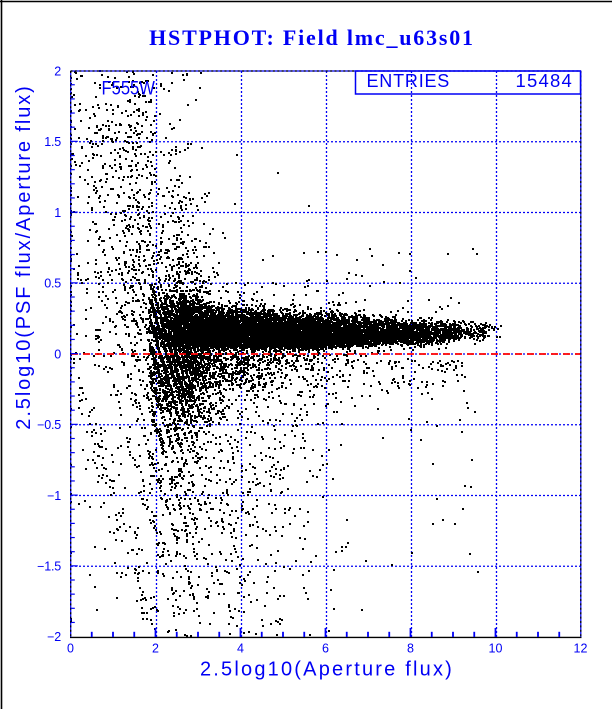 The width and height of the screenshot is (612, 709). I want to click on svg-text: −1, so click(54, 496).